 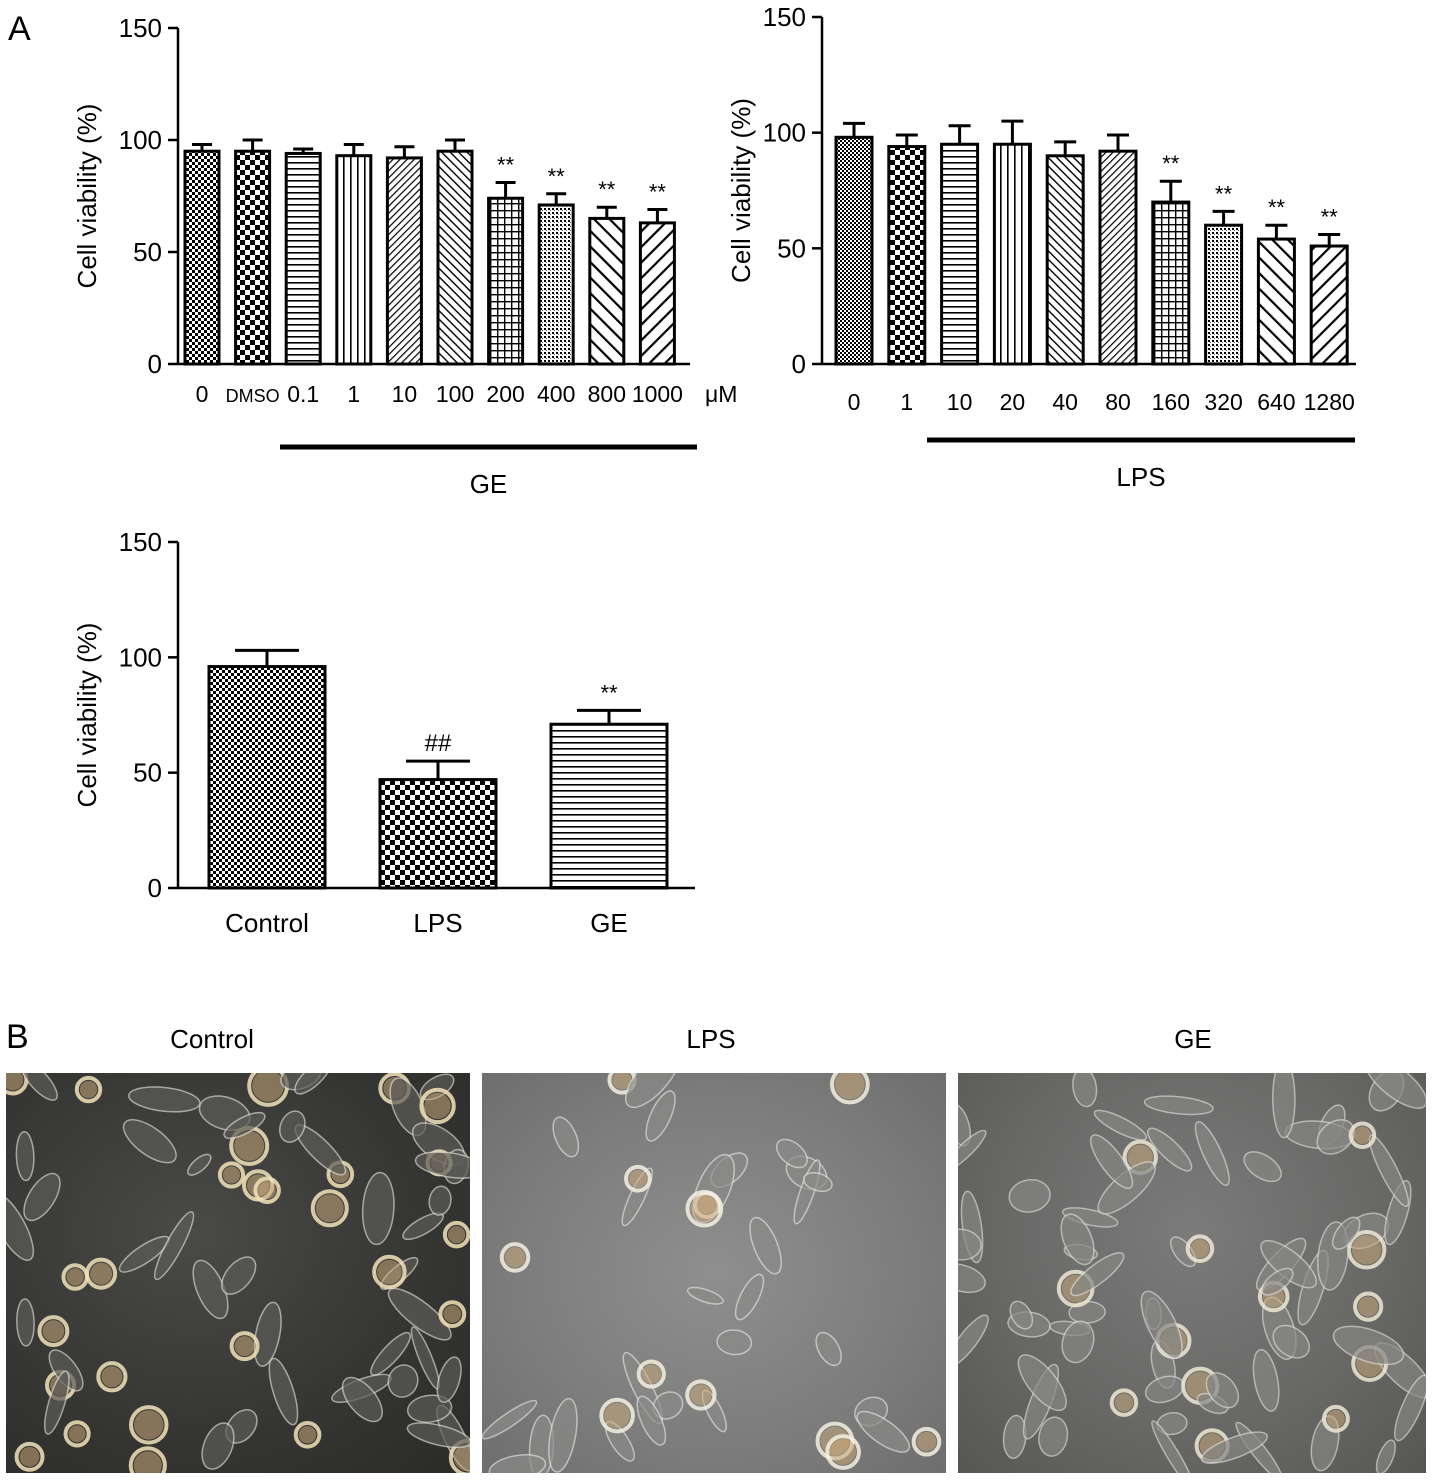 What do you see at coordinates (19, 29) in the screenshot?
I see `panel-a-label: A` at bounding box center [19, 29].